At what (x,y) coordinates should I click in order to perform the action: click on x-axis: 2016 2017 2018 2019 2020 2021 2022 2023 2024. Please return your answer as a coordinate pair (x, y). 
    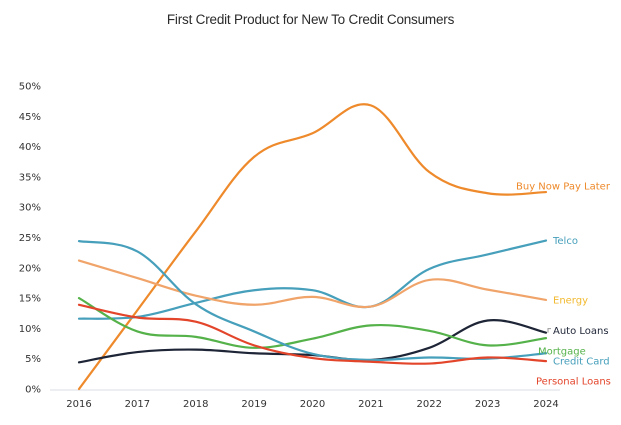
    Looking at the image, I should click on (305, 399).